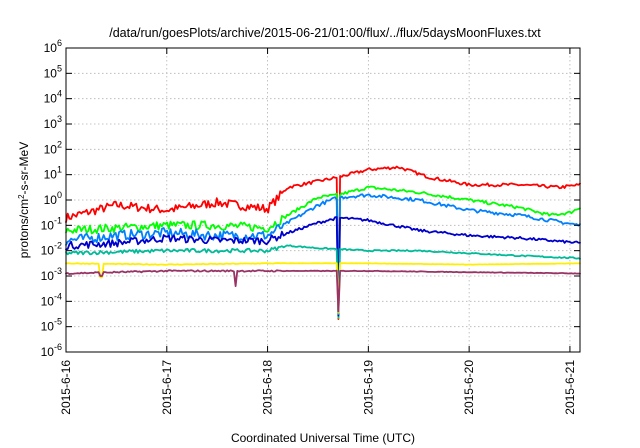 This screenshot has height=448, width=640. I want to click on y-tick-label: 10⁰, so click(53, 198).